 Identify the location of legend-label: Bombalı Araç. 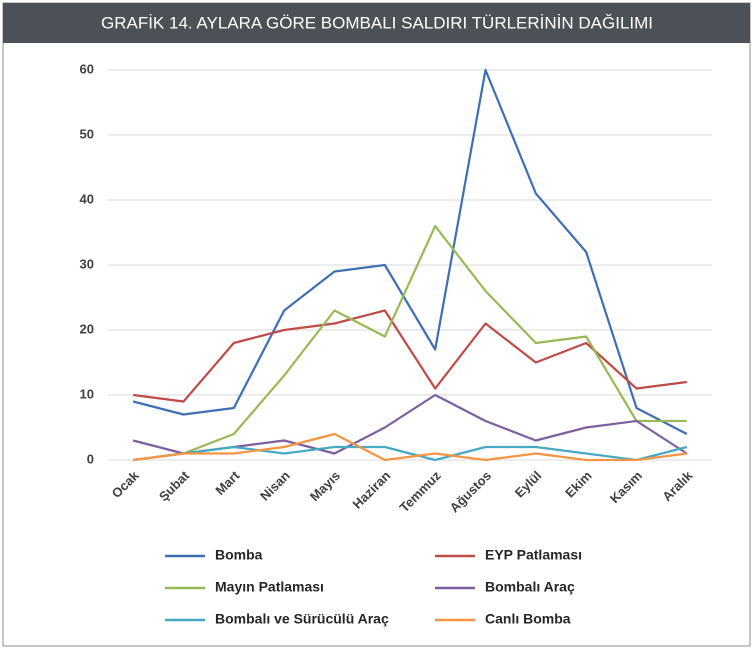
(530, 587).